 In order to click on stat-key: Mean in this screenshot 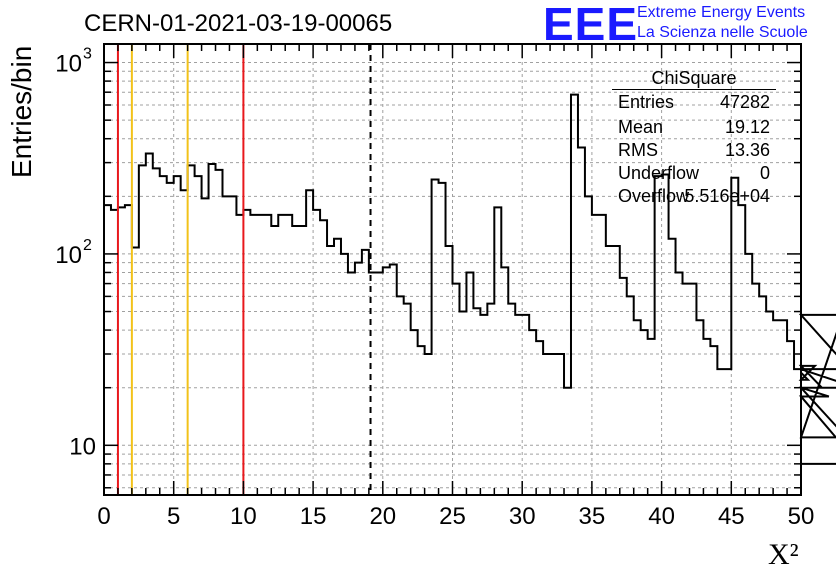, I will do `click(641, 127)`.